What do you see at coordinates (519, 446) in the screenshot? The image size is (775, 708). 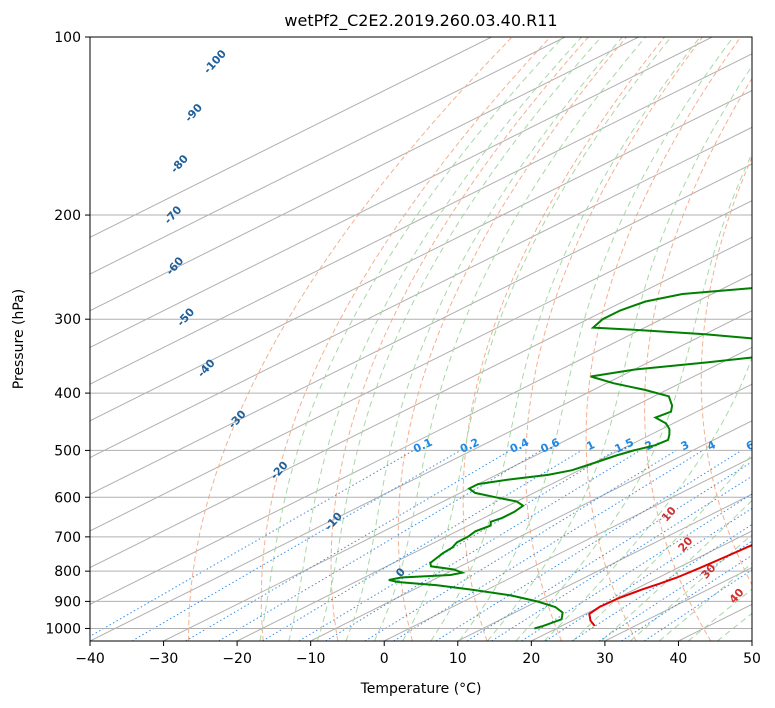 I see `mixing-ratio-label: 0.4` at bounding box center [519, 446].